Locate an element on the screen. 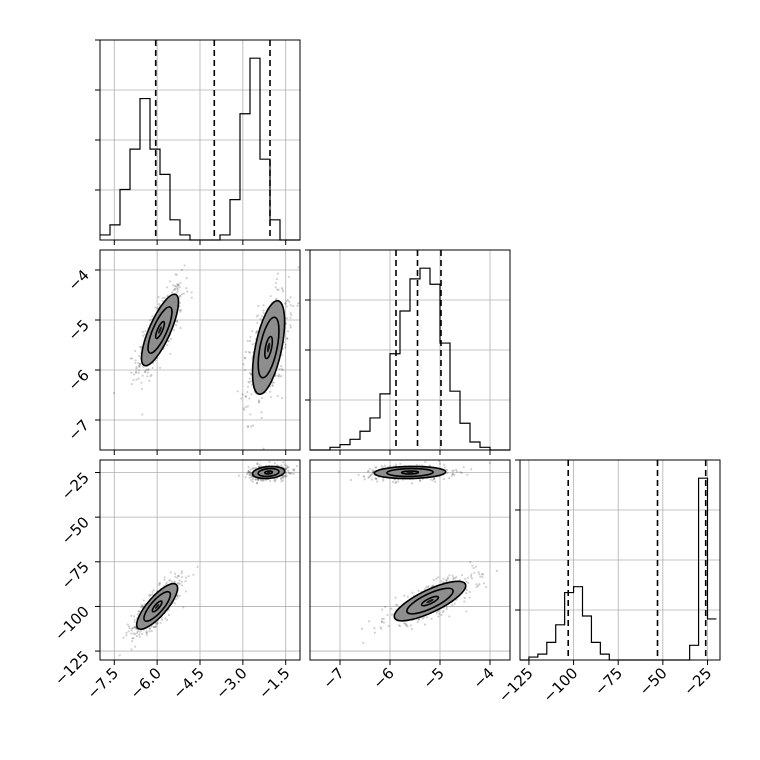 This screenshot has width=760, height=760. x-tick-label-col2-1: −100 is located at coordinates (561, 685).